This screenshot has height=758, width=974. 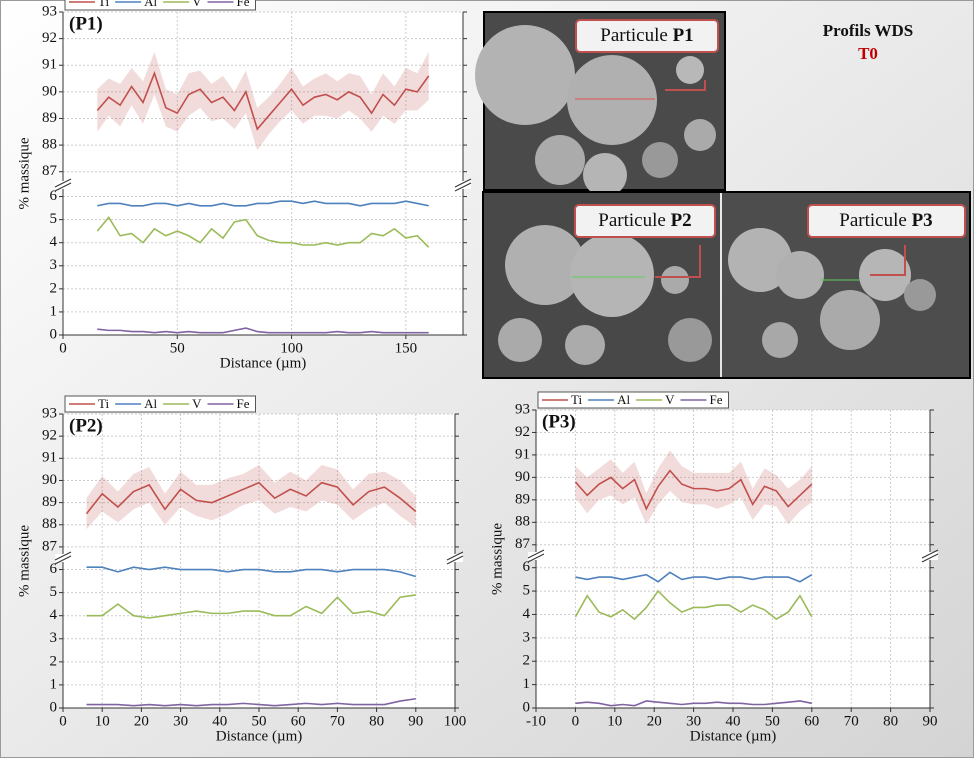 I want to click on image-frame, so click(x=726, y=285).